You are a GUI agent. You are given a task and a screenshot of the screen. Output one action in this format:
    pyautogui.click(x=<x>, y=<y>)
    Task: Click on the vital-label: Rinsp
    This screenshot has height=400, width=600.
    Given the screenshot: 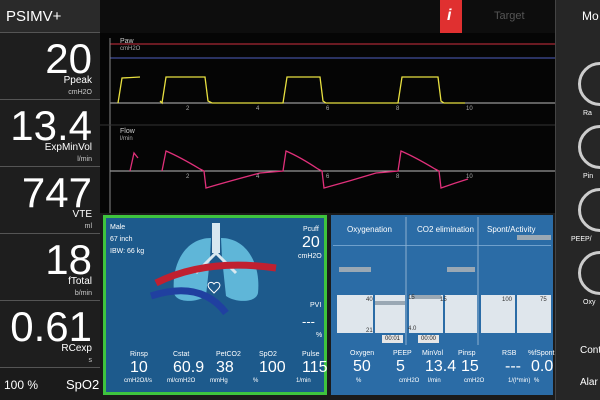 What is the action you would take?
    pyautogui.click(x=139, y=354)
    